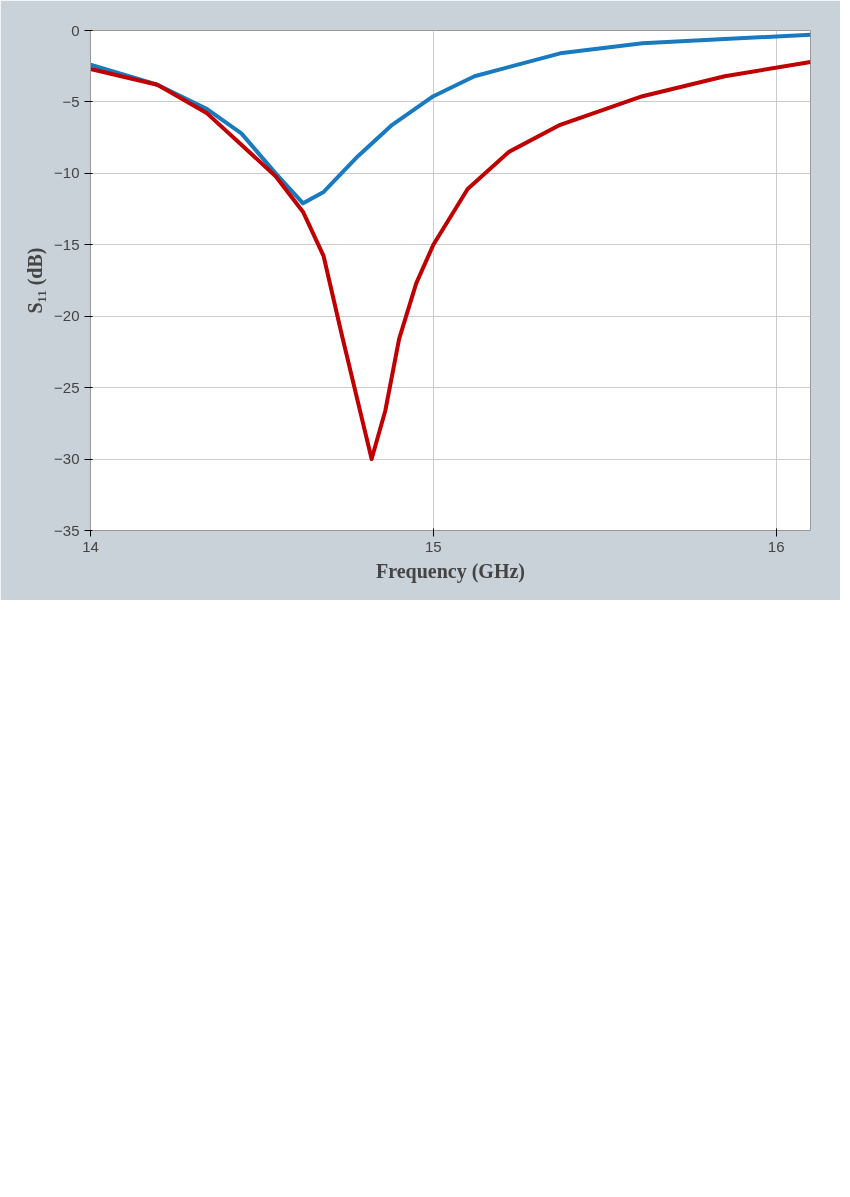 The image size is (850, 1197). What do you see at coordinates (67, 459) in the screenshot?
I see `y-tick-label: −30` at bounding box center [67, 459].